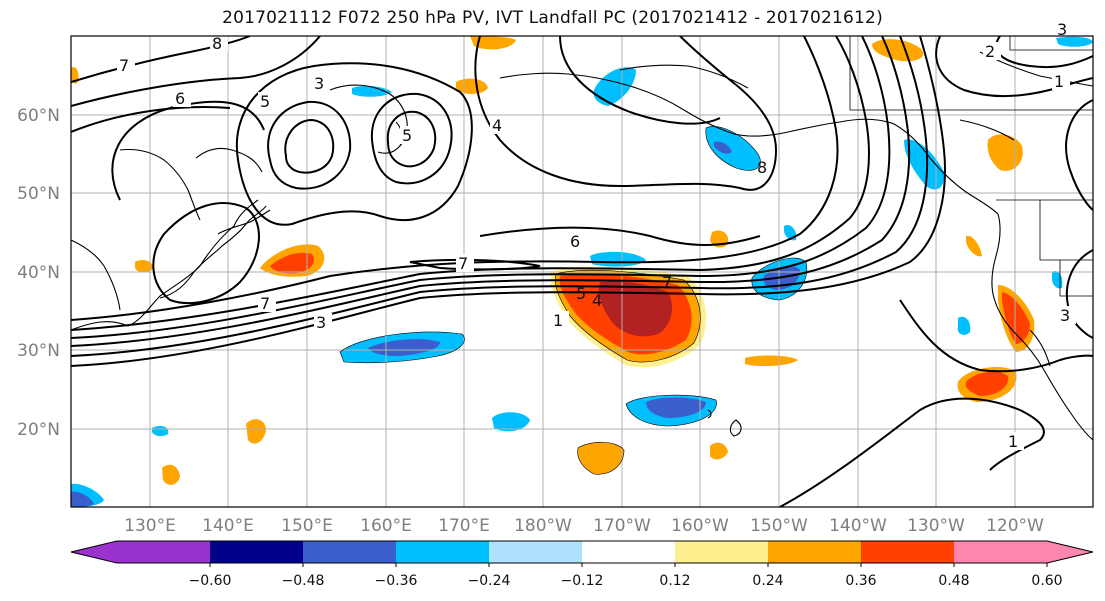  I want to click on lon-label: 140°W, so click(858, 526).